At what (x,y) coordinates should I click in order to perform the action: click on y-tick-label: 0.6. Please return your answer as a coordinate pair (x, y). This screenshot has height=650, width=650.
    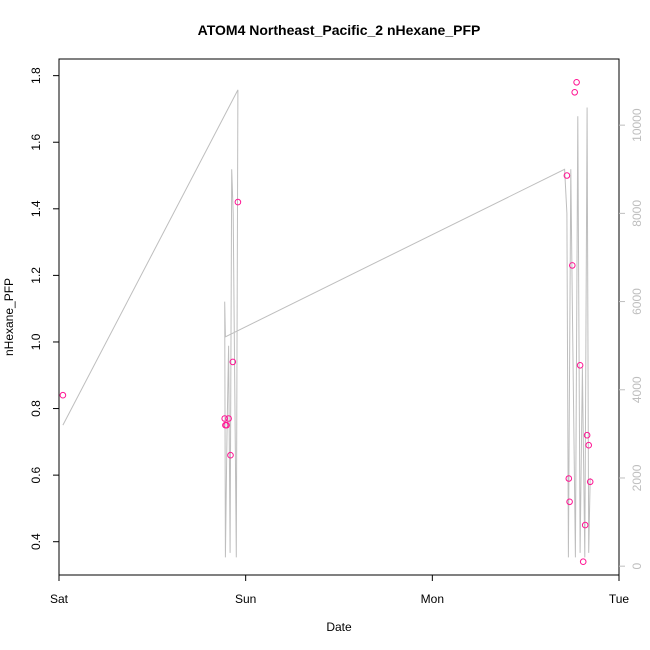
    Looking at the image, I should click on (36, 474).